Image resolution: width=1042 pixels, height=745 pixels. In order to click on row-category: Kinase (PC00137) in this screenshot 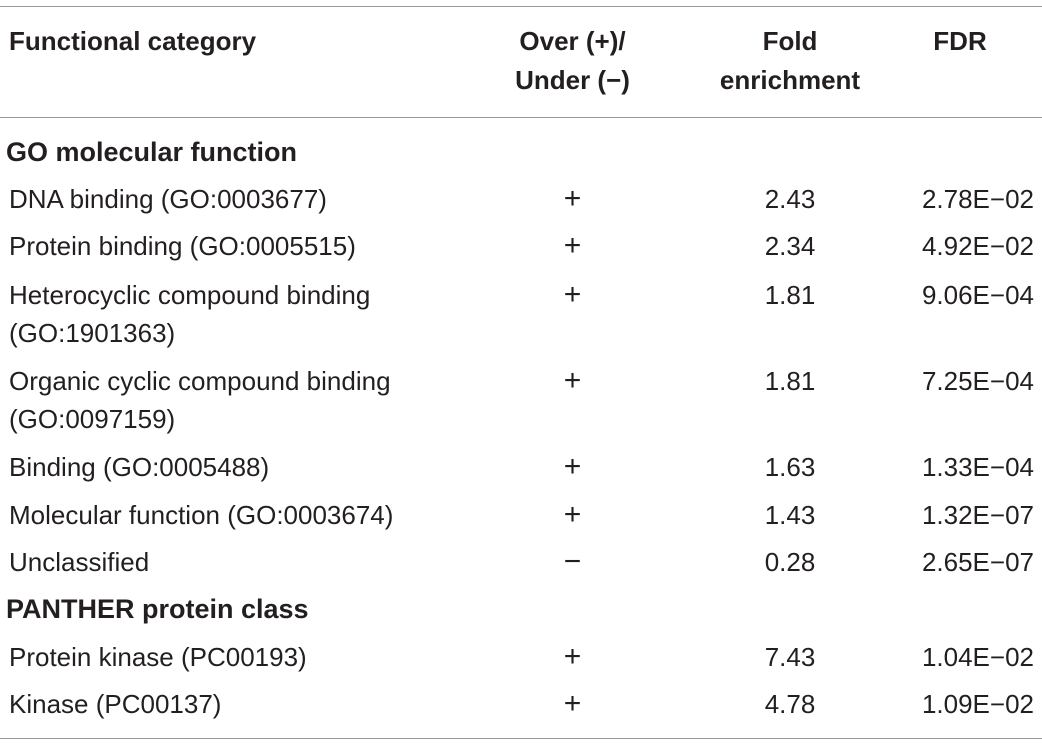, I will do `click(115, 704)`.